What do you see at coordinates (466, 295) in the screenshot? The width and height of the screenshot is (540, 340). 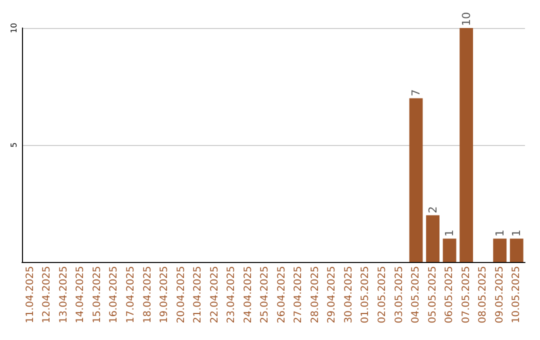 I see `x-tick-label: 07.05.2025` at bounding box center [466, 295].